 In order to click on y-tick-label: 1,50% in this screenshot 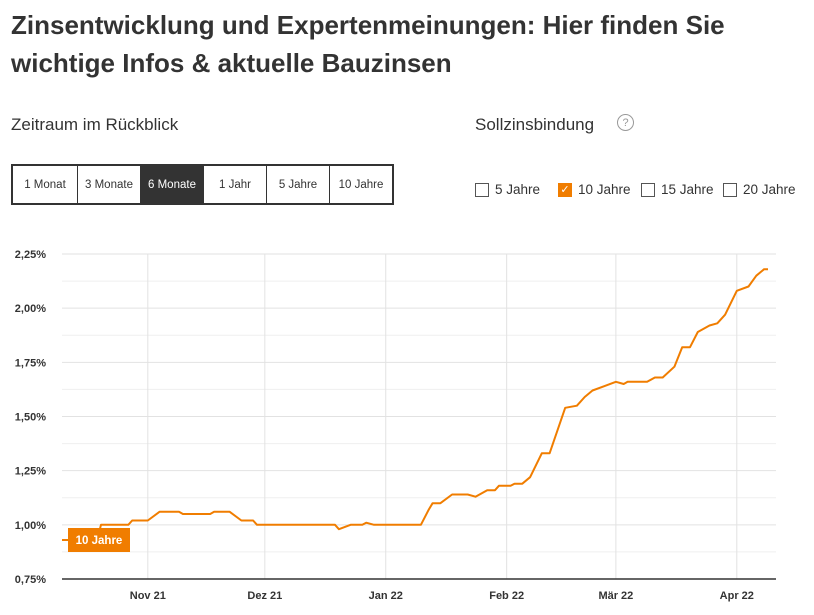, I will do `click(30, 418)`.